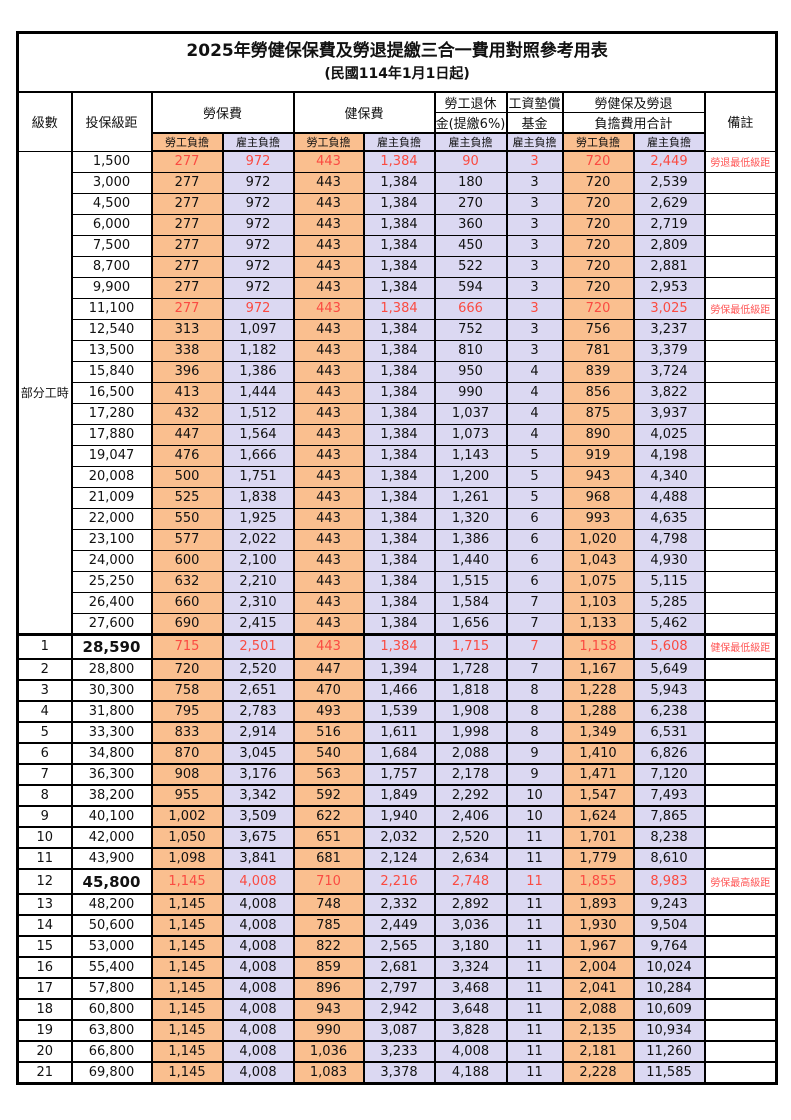 This screenshot has height=1120, width=791. Describe the element at coordinates (398, 350) in the screenshot. I see `table-row: 13,500 338 1,182 443 1,384 810 3 781 3,379` at that location.